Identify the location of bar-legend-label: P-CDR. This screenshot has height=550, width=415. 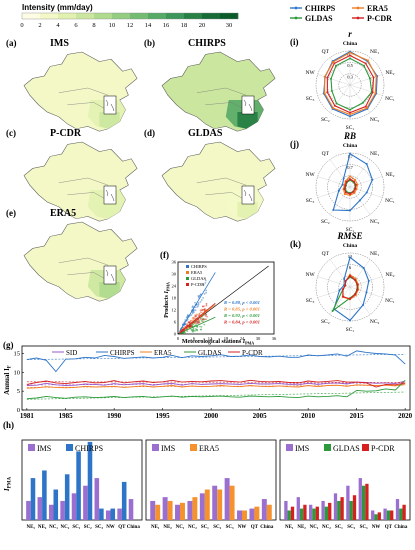
(383, 448).